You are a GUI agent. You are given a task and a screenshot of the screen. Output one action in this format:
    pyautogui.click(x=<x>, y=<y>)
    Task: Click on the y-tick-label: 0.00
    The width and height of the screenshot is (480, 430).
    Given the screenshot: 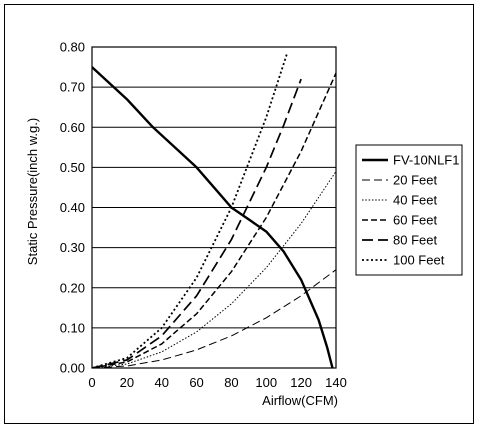 What is the action you would take?
    pyautogui.click(x=72, y=368)
    